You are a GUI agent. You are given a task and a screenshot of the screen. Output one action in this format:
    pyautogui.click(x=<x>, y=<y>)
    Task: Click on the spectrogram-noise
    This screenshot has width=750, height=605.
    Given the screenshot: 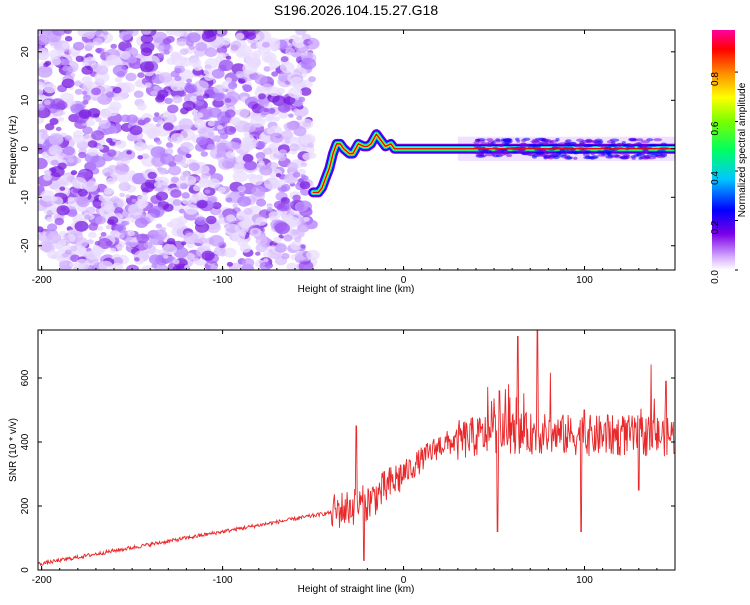 What is the action you would take?
    pyautogui.click(x=179, y=150)
    